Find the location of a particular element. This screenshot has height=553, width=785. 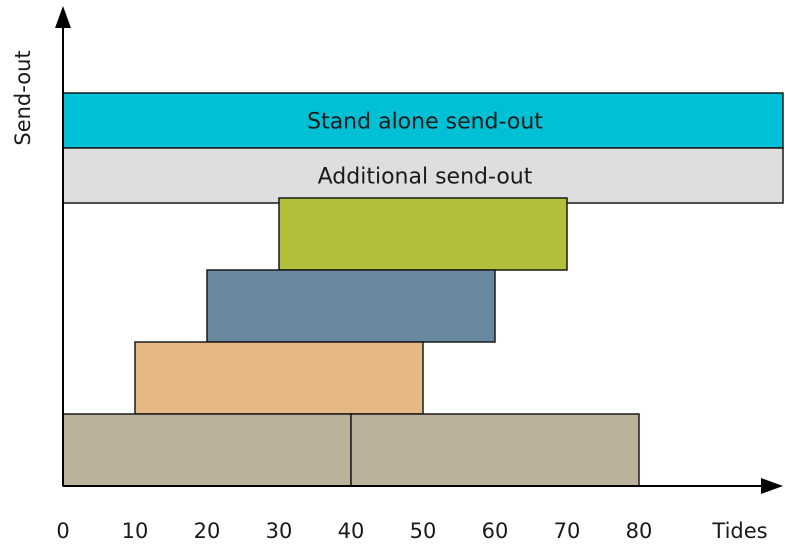

band-label-0: Stand alone send-out is located at coordinates (425, 122).